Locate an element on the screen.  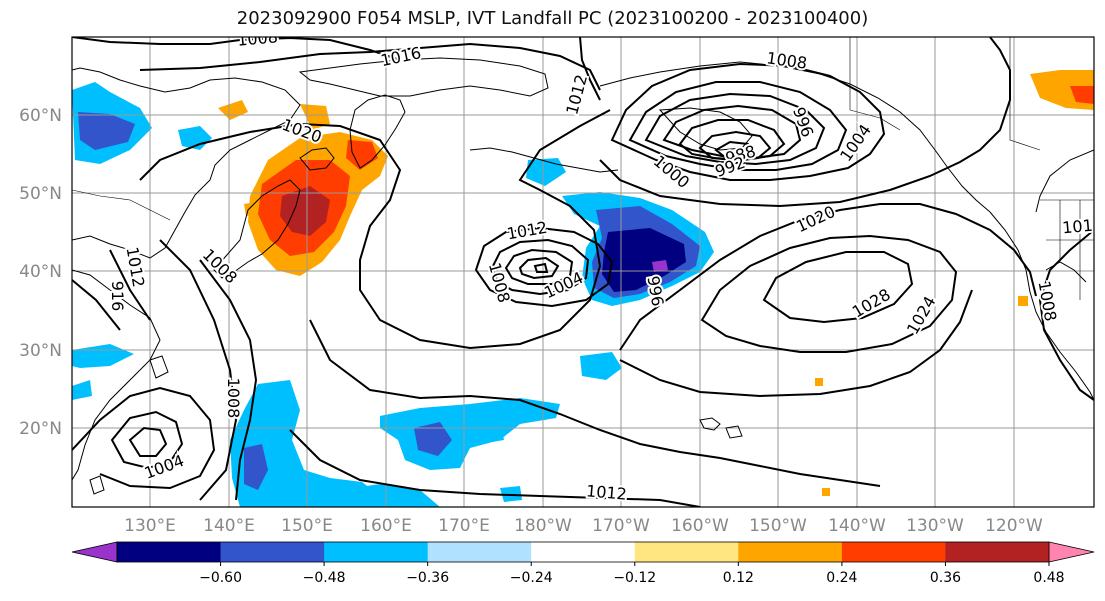
isobar-1004-sw is located at coordinates (144, 438).